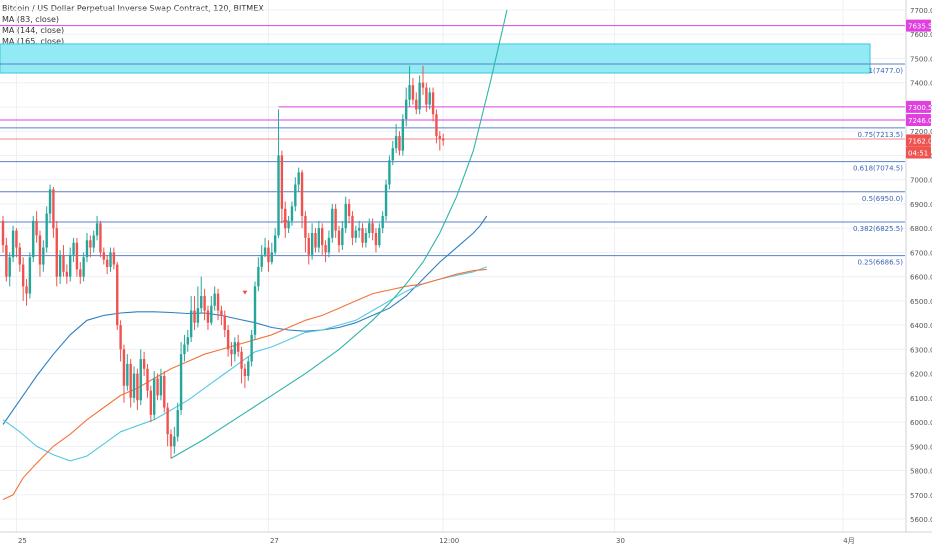  Describe the element at coordinates (31, 19) in the screenshot. I see `legend-ma-83: MA (83, close)` at that location.